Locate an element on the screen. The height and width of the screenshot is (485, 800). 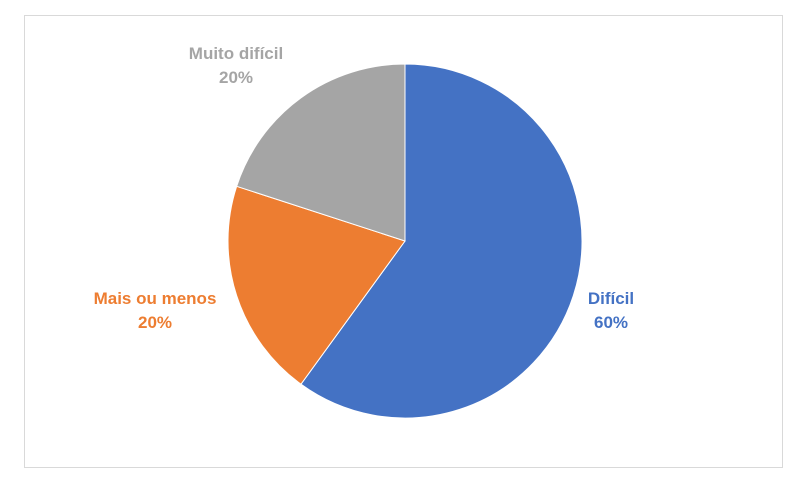
slice-percent-muito-dificil: 20% is located at coordinates (236, 77).